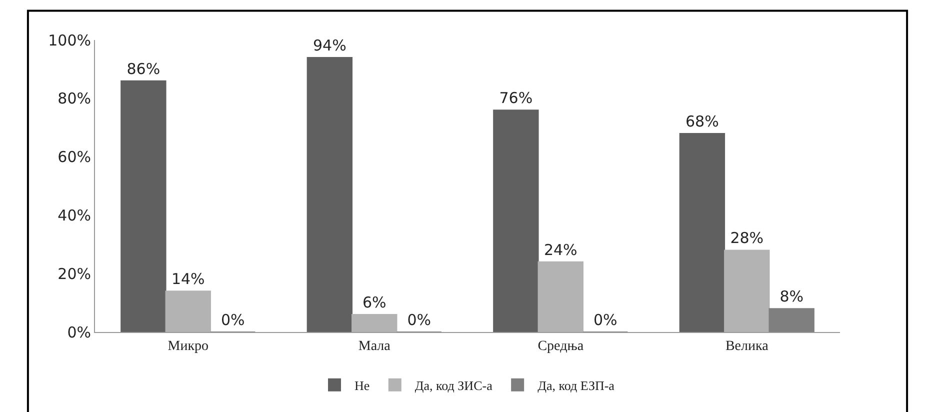 The height and width of the screenshot is (412, 935). What do you see at coordinates (74, 99) in the screenshot?
I see `y-tick-label: 80%` at bounding box center [74, 99].